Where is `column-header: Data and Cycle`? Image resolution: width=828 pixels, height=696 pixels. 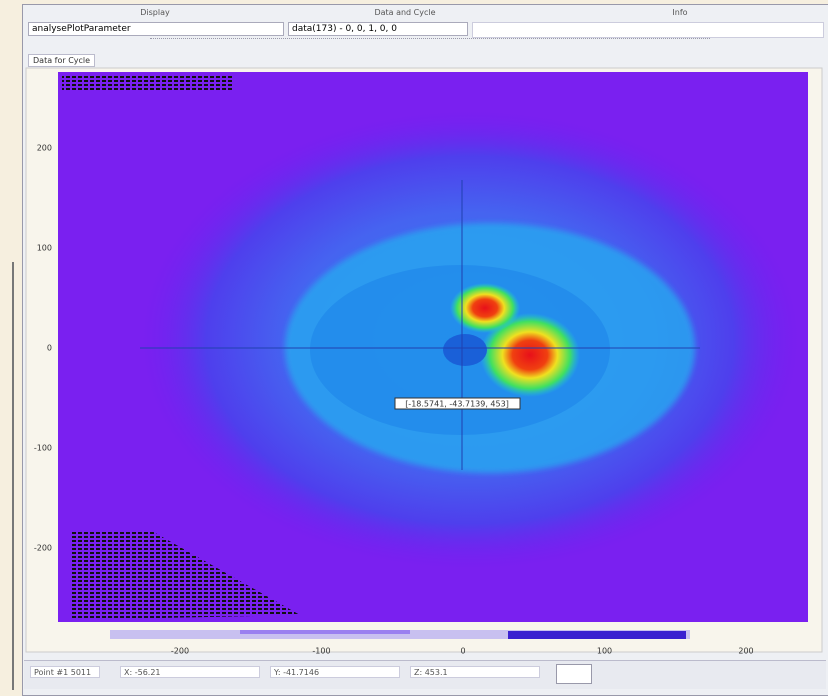 column-header: Data and Cycle is located at coordinates (405, 12).